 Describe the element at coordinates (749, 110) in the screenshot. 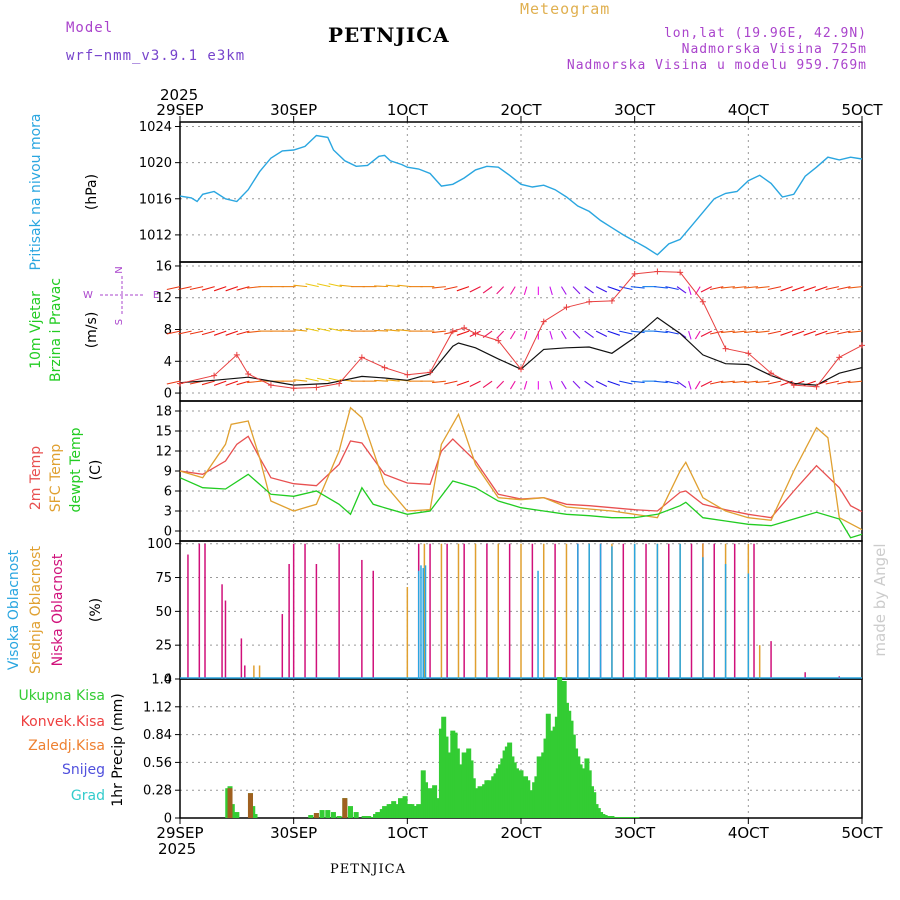

I see `xtick-label-top: 4OCT` at that location.